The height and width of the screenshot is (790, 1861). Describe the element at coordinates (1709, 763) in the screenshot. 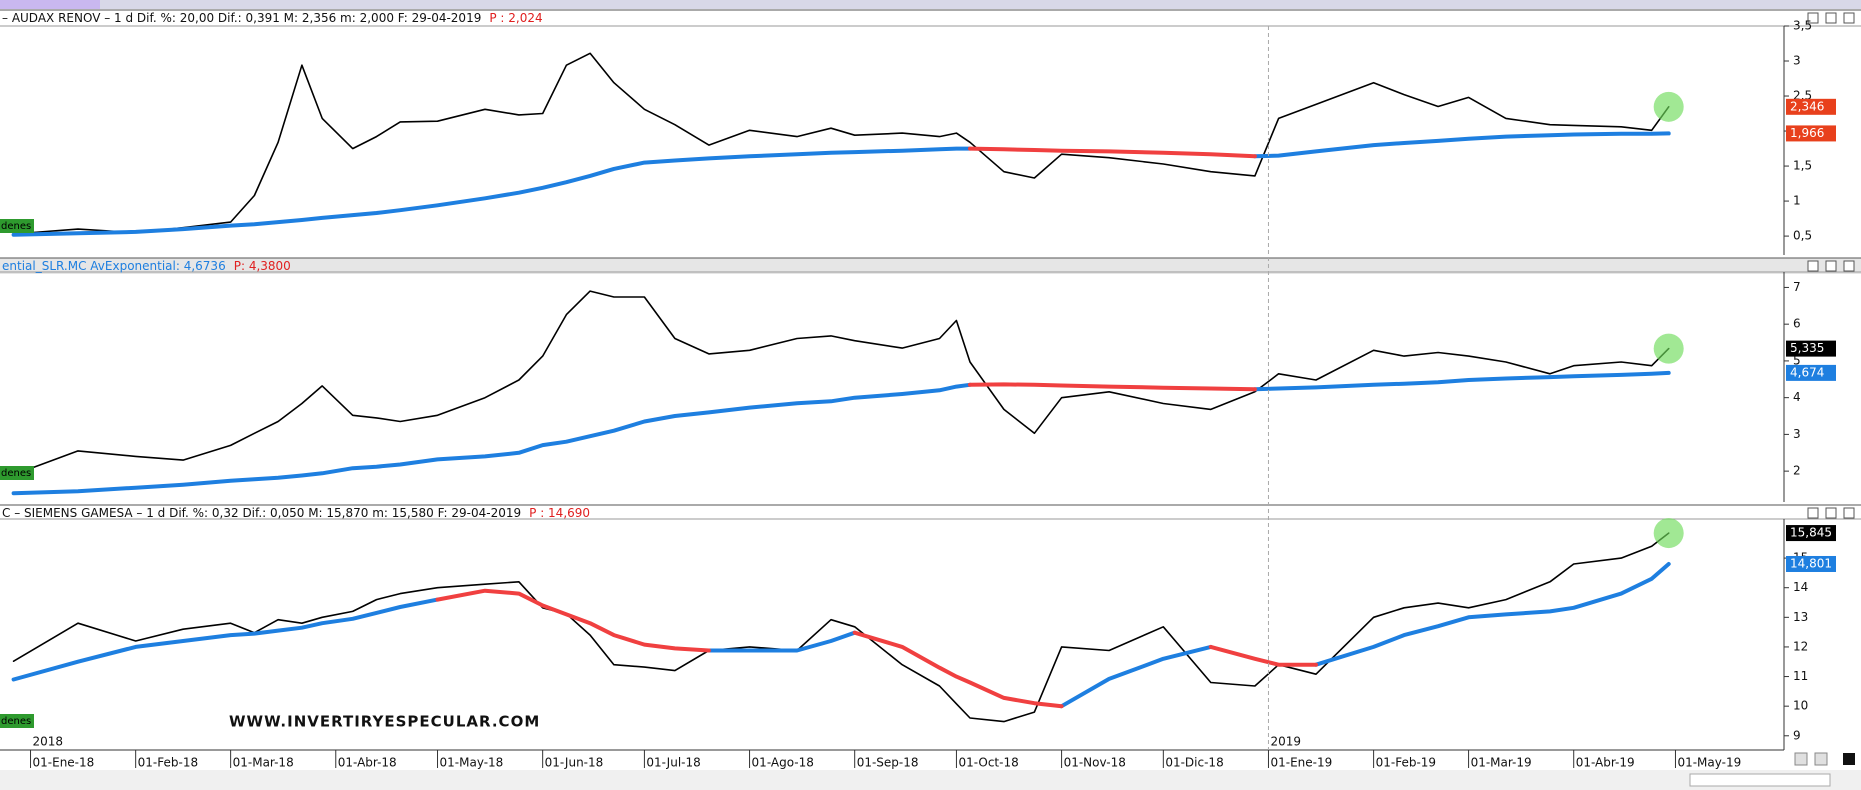

I see `x-tick-label: 01-May-19` at that location.